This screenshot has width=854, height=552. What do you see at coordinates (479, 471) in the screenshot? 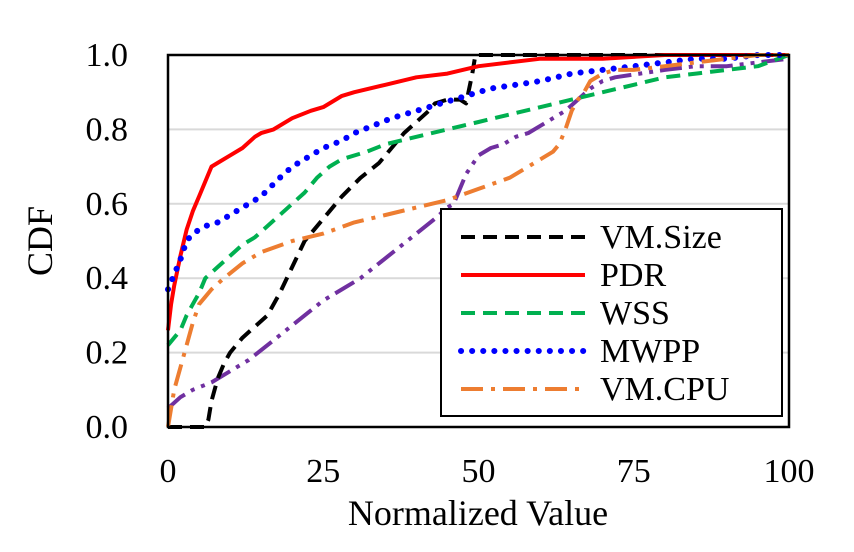
I see `x-tick-label: 50` at bounding box center [479, 471].